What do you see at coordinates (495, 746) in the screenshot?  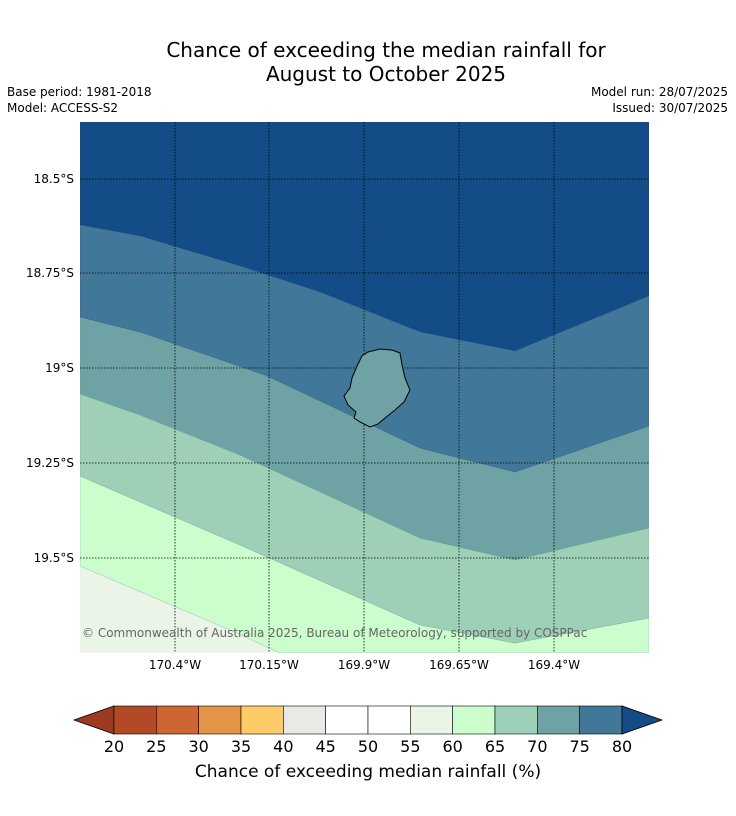 I see `colorbar-tick-label: 65` at bounding box center [495, 746].